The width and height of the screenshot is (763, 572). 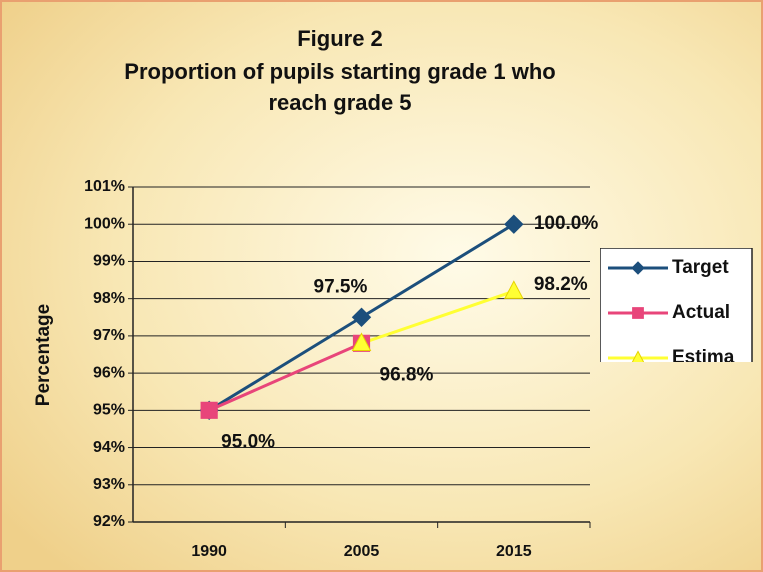 I want to click on data-label: 95.0%, so click(x=248, y=441).